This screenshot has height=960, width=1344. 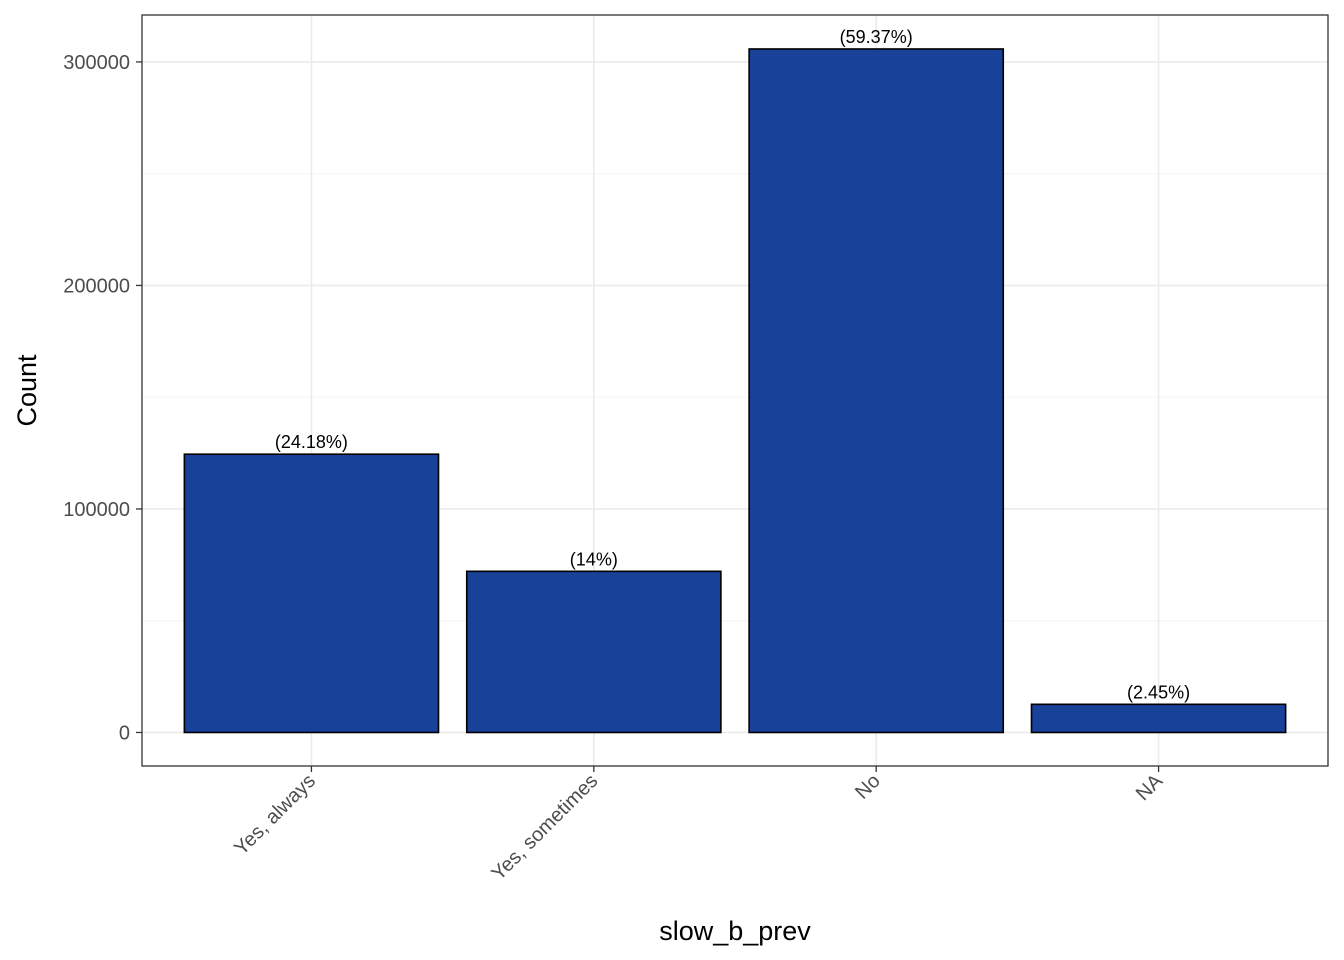 I want to click on data-label: (14%), so click(x=594, y=559).